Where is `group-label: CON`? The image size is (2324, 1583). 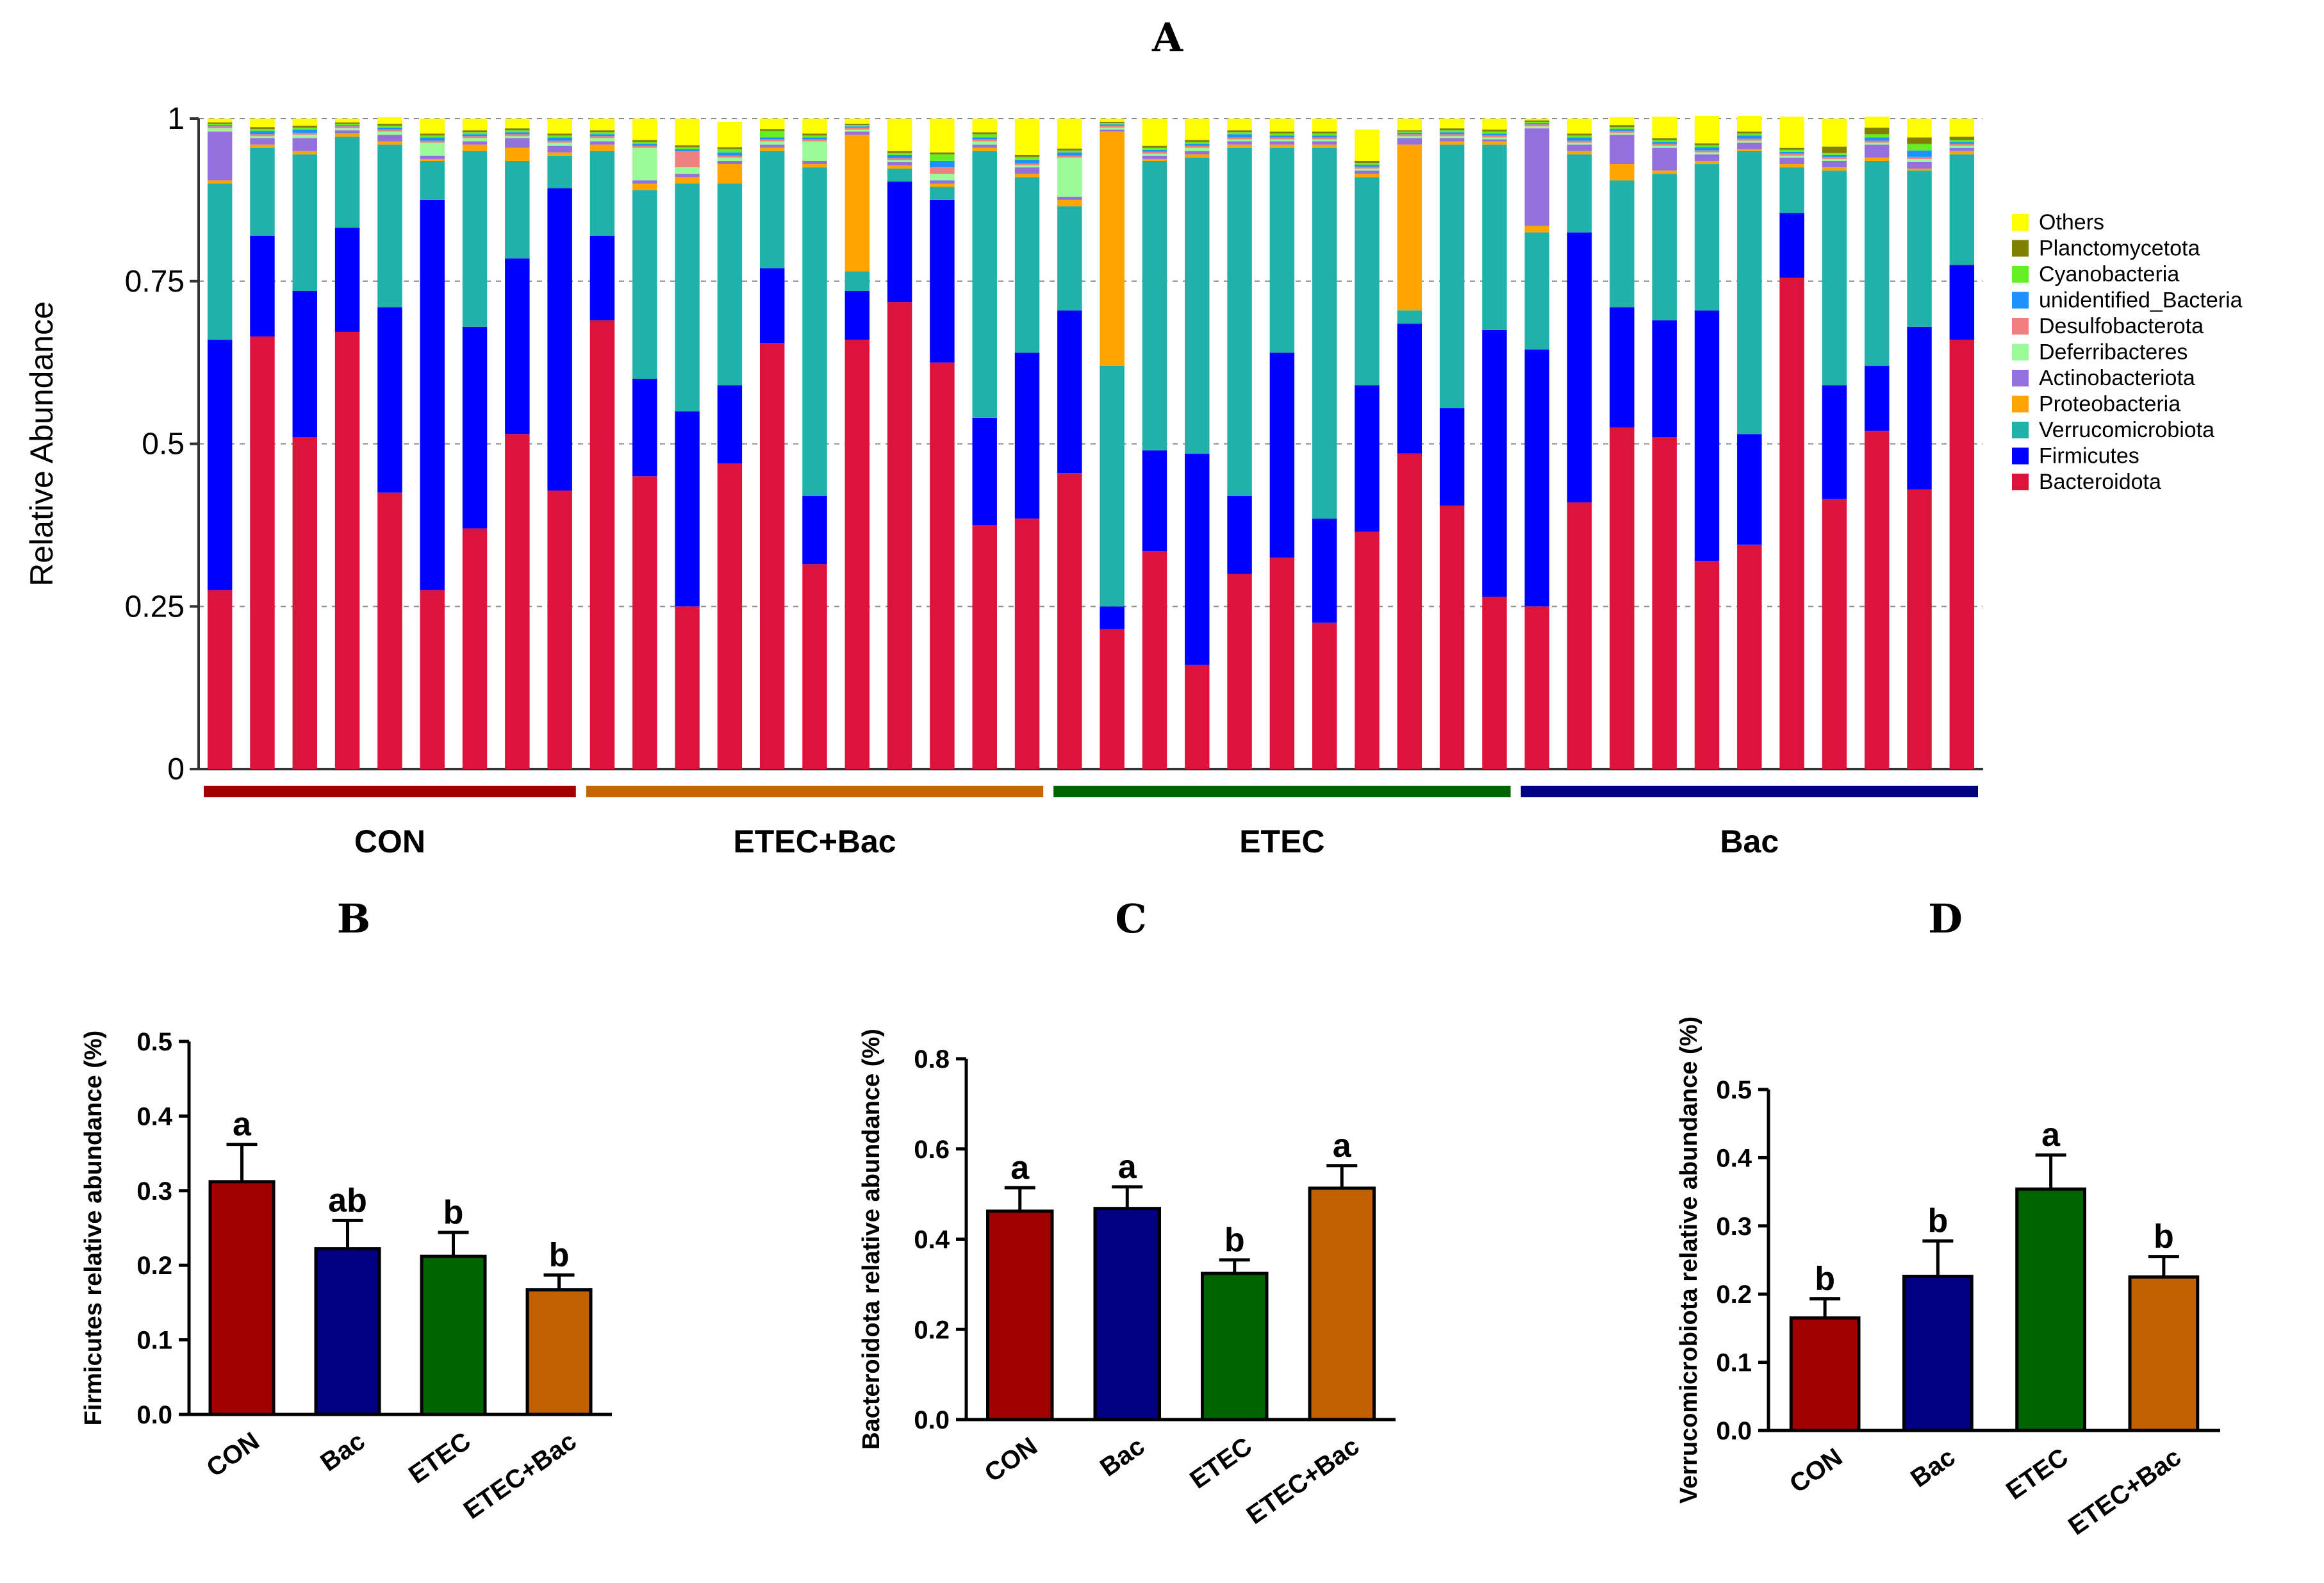
group-label: CON is located at coordinates (389, 841).